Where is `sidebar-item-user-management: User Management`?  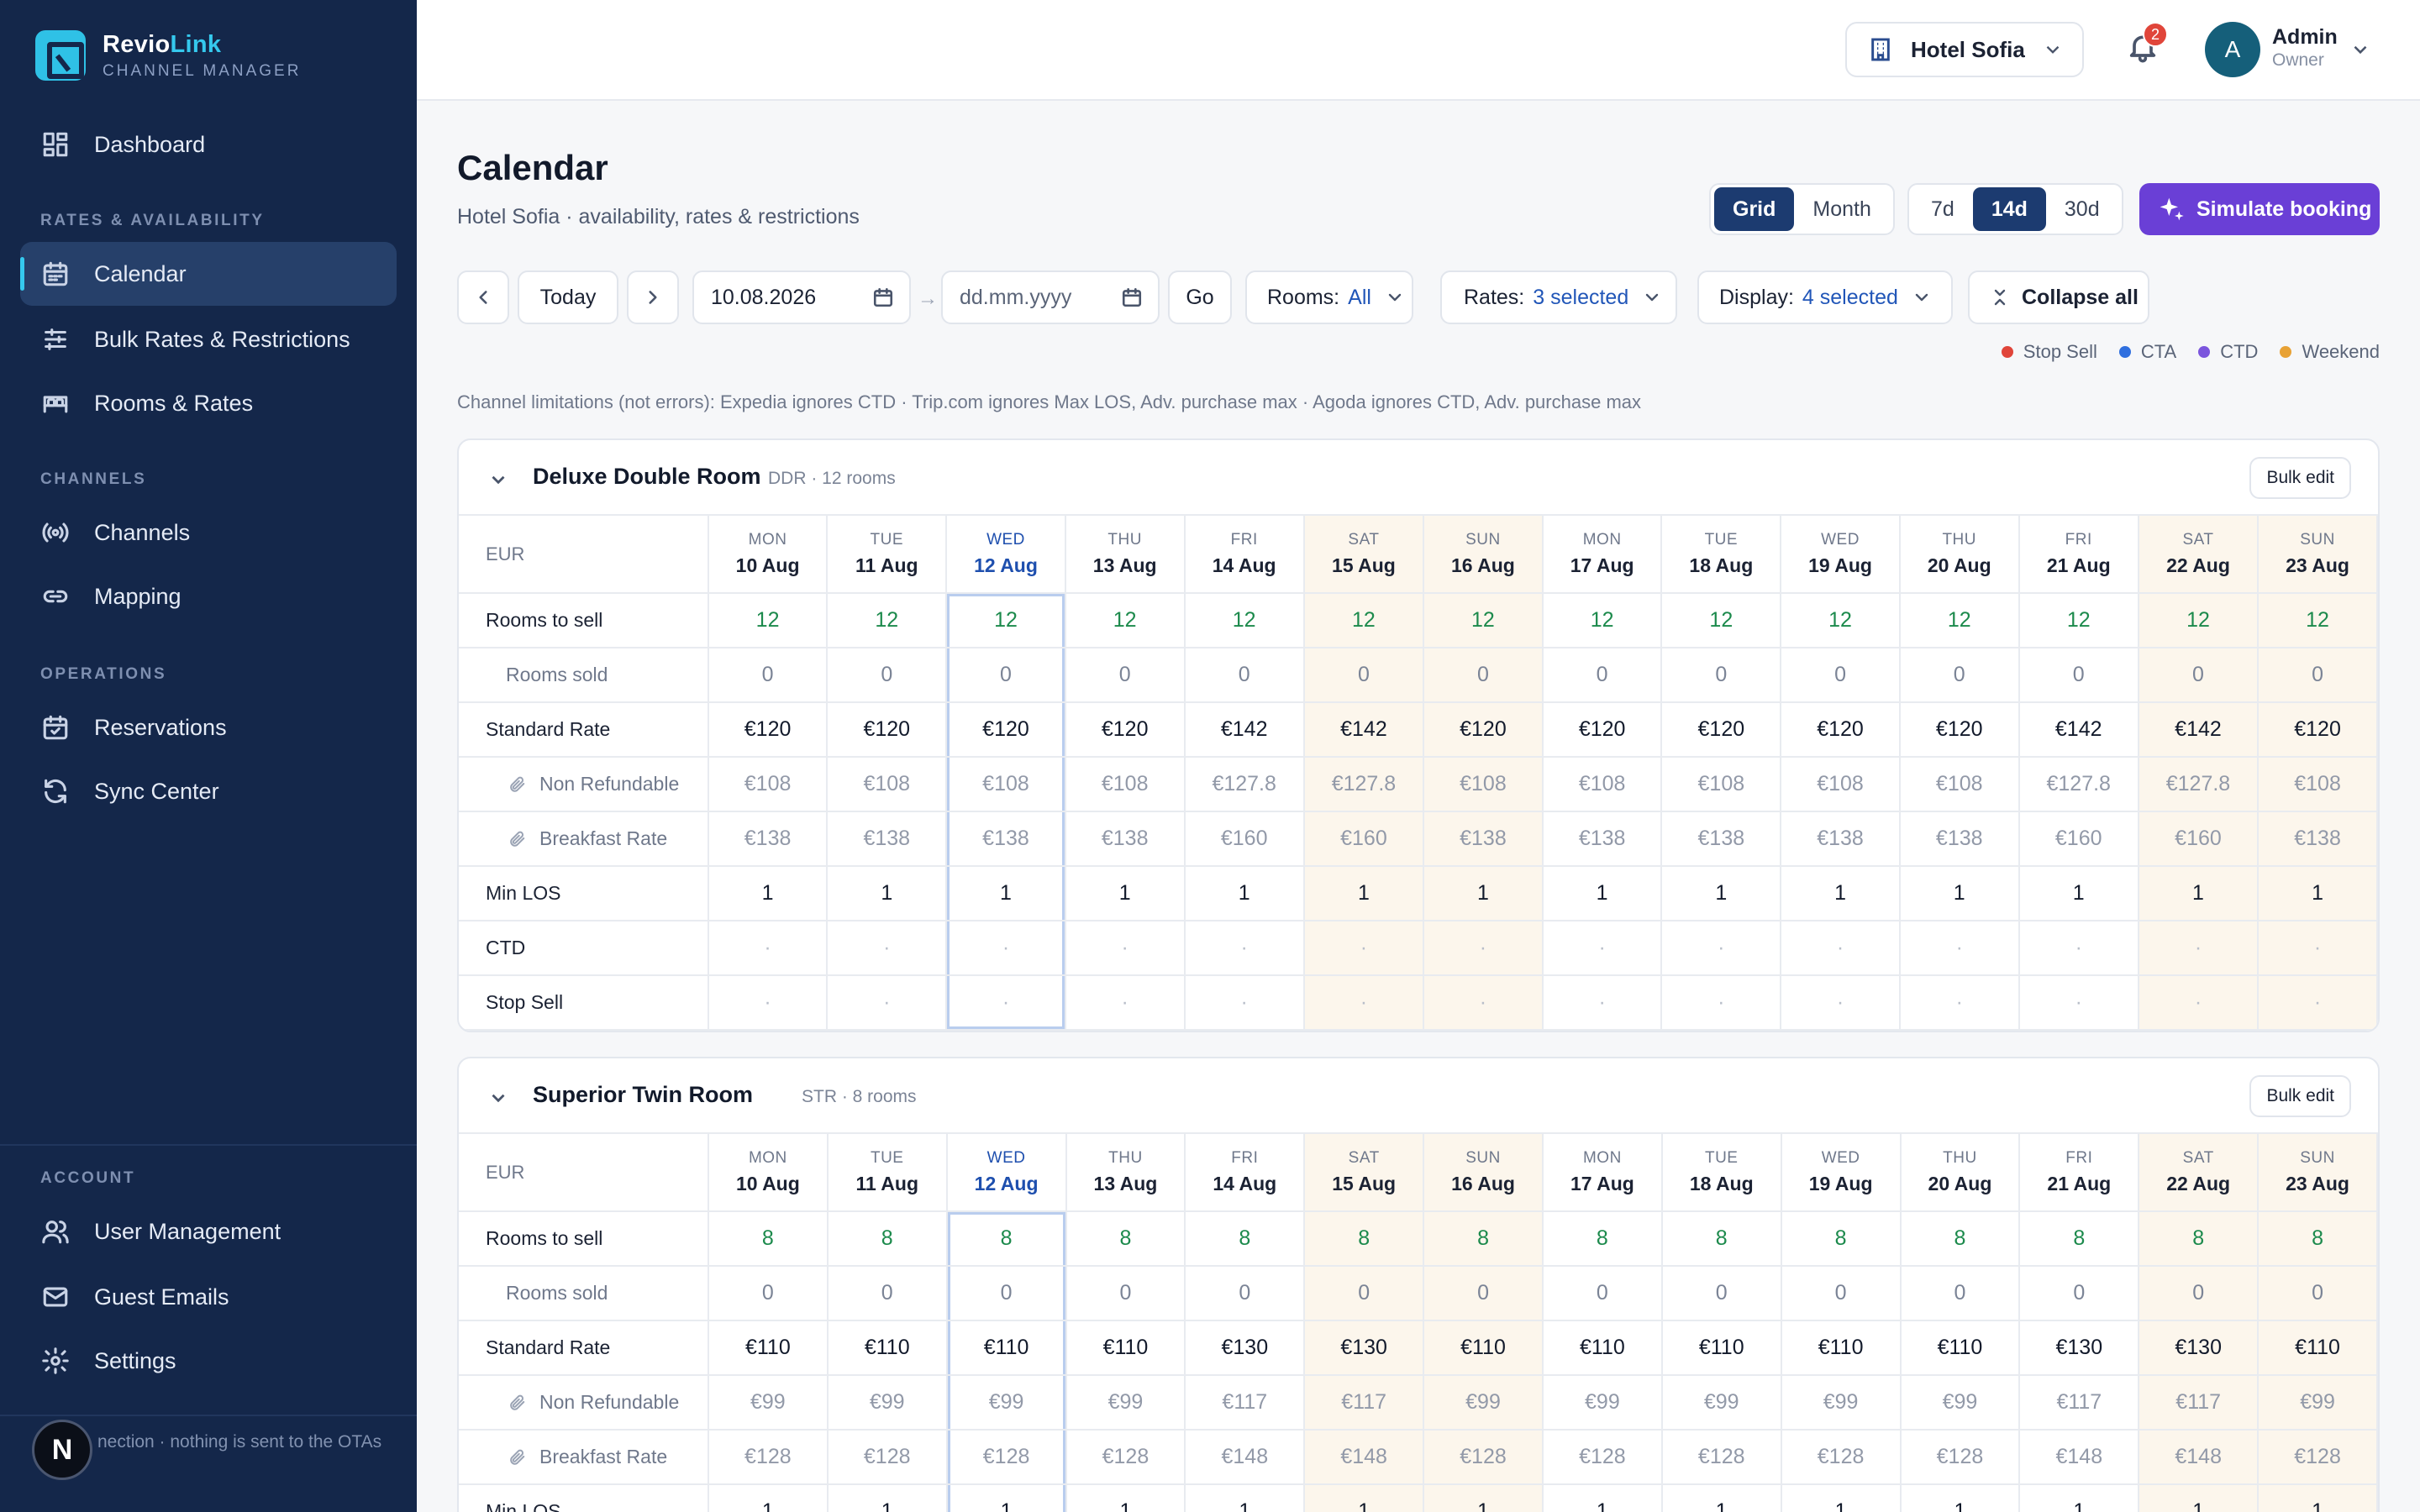
sidebar-item-user-management: User Management is located at coordinates (208, 1231).